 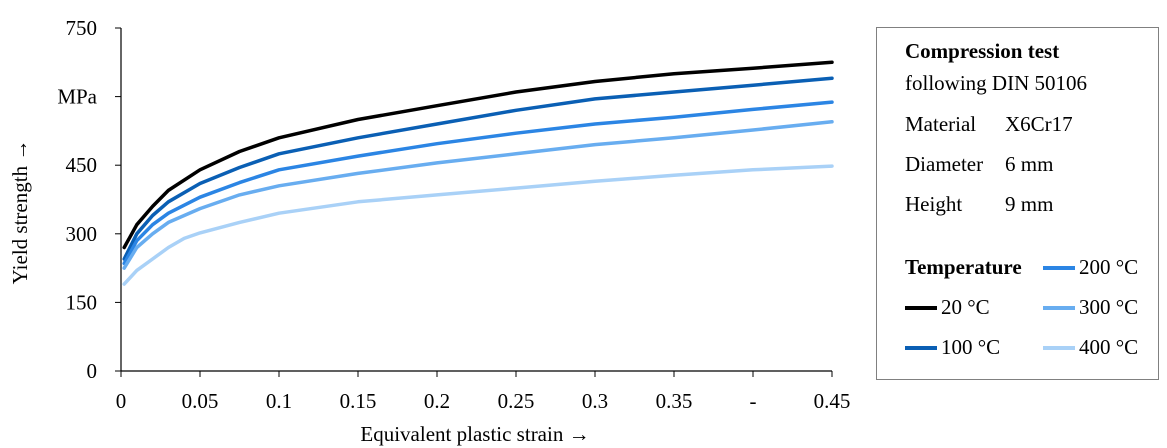 I want to click on material-value: X6Cr17, so click(x=1039, y=124).